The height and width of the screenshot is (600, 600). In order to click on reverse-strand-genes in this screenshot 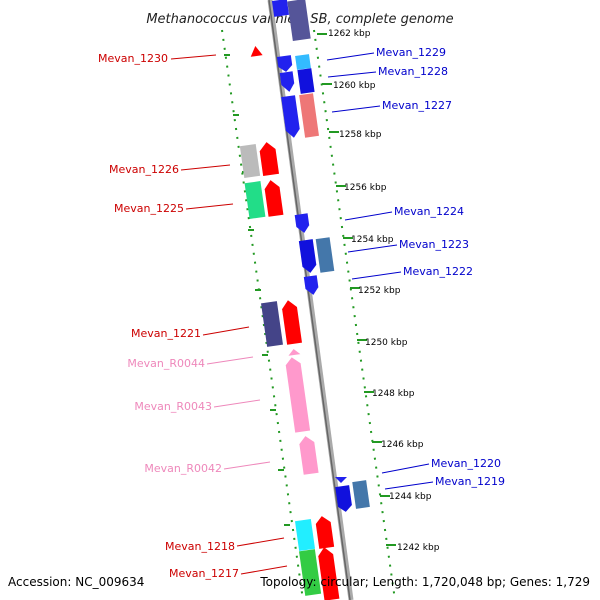, I will do `click(320, 256)`.